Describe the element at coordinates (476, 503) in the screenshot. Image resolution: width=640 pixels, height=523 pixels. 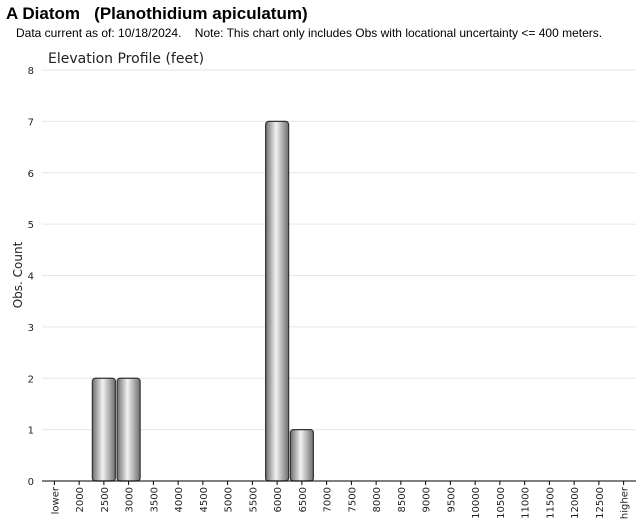
I see `x-tick-label: 10000` at that location.